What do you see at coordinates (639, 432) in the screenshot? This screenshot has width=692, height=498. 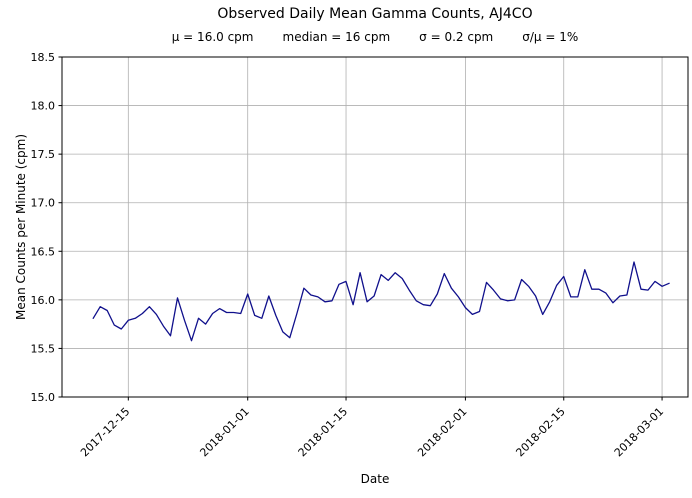 I see `x-tick-label: 2018-03-01` at bounding box center [639, 432].